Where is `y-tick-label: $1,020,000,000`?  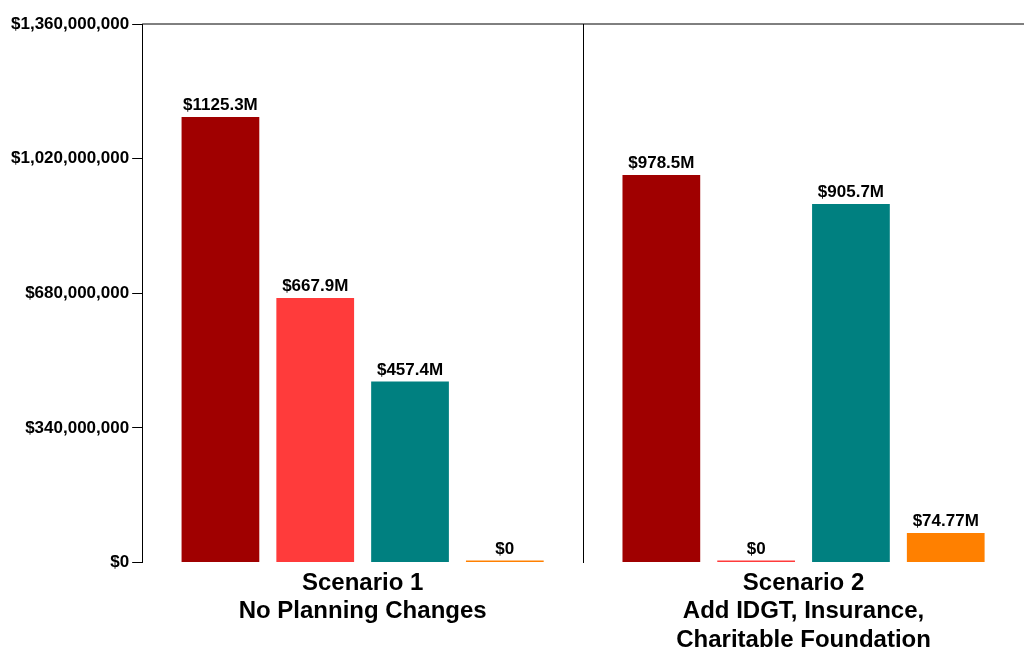
y-tick-label: $1,020,000,000 is located at coordinates (70, 158).